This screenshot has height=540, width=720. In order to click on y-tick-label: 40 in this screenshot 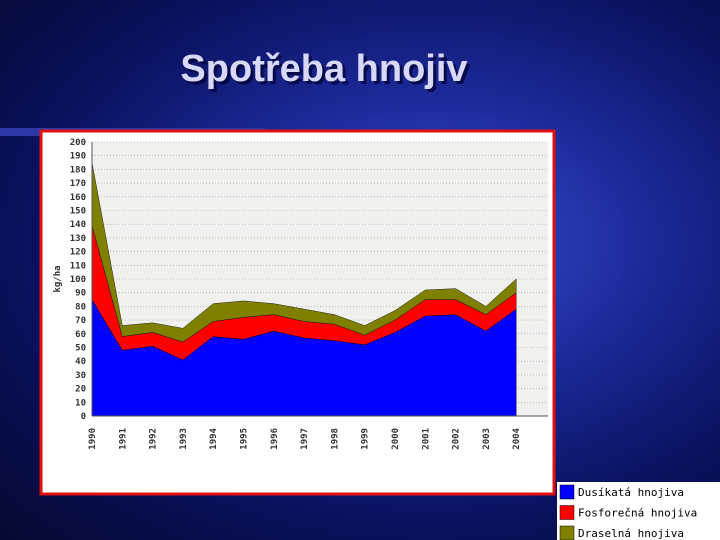, I will do `click(80, 362)`.